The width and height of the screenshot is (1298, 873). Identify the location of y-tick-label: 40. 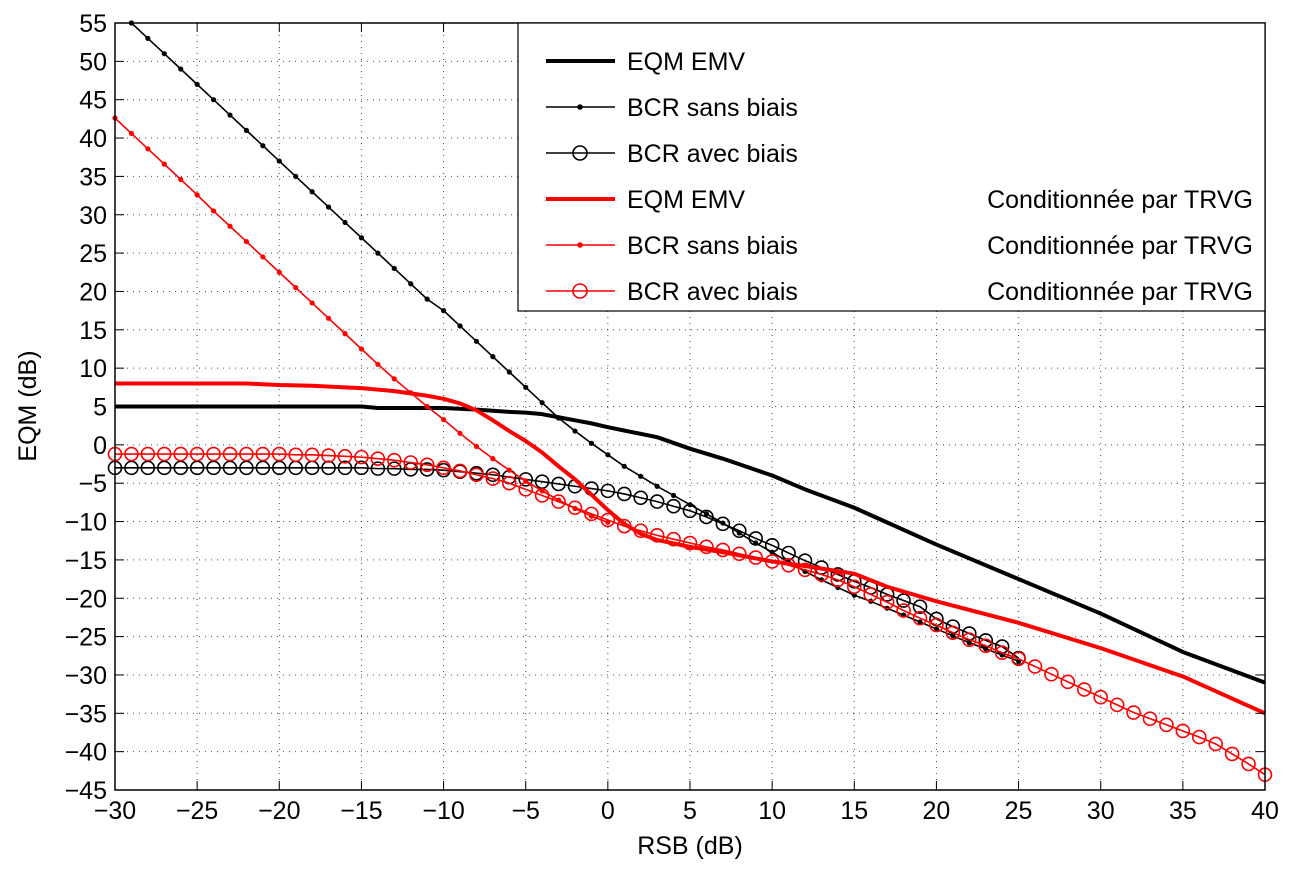
(93, 139).